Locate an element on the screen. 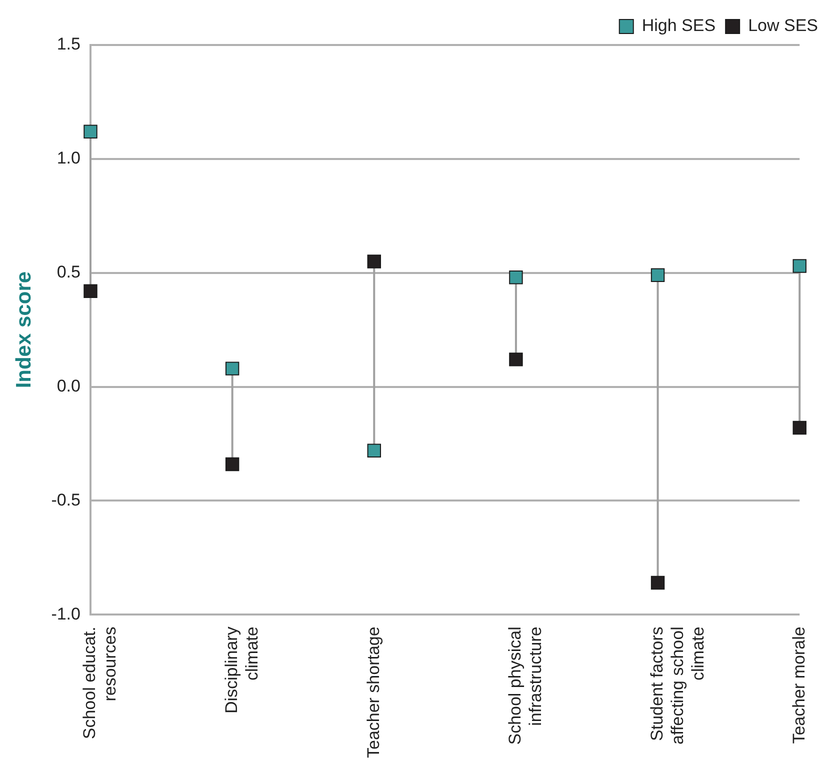 The width and height of the screenshot is (840, 782). legend-label: High SES is located at coordinates (679, 26).